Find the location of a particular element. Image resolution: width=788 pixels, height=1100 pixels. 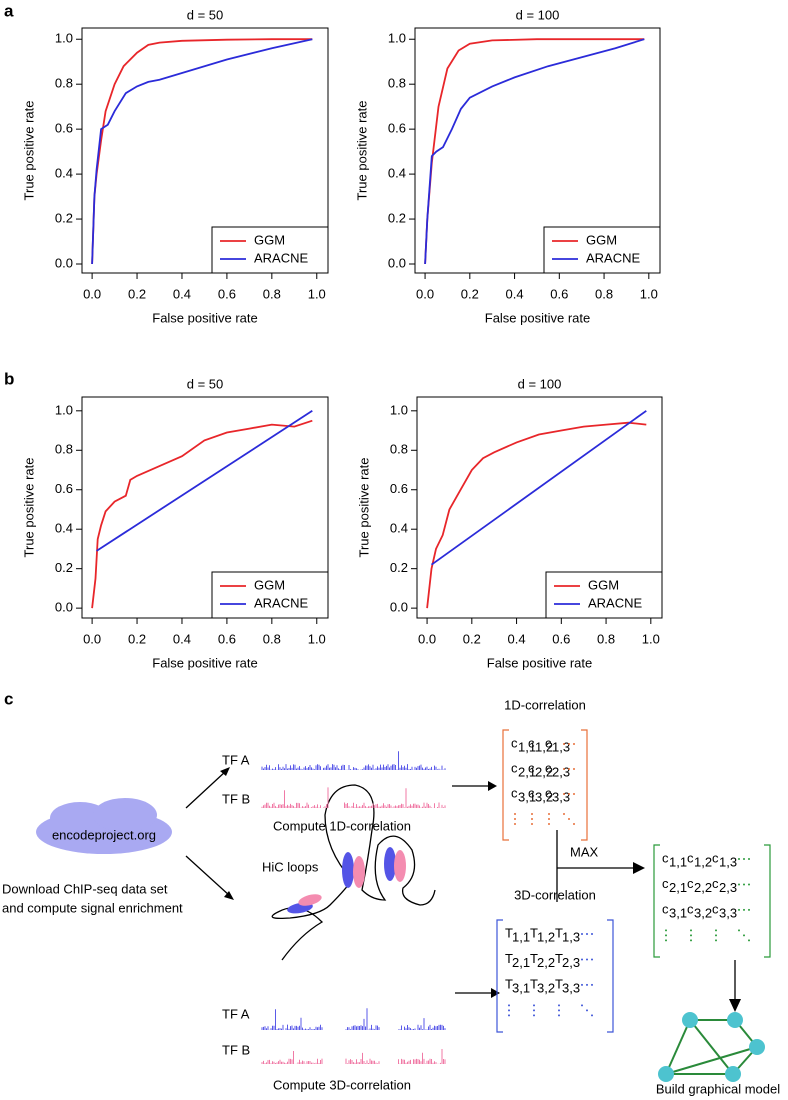

y-axis-label: True positive rate is located at coordinates (363, 508).